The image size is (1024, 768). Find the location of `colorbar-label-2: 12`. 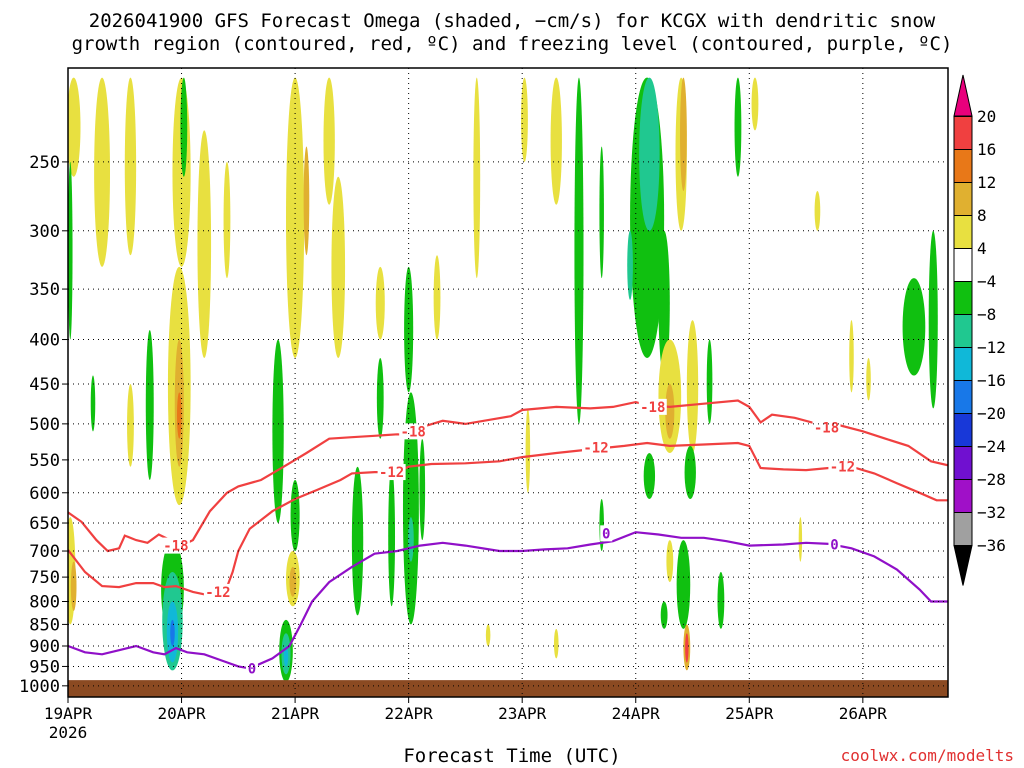

colorbar-label-2: 12 is located at coordinates (986, 182).